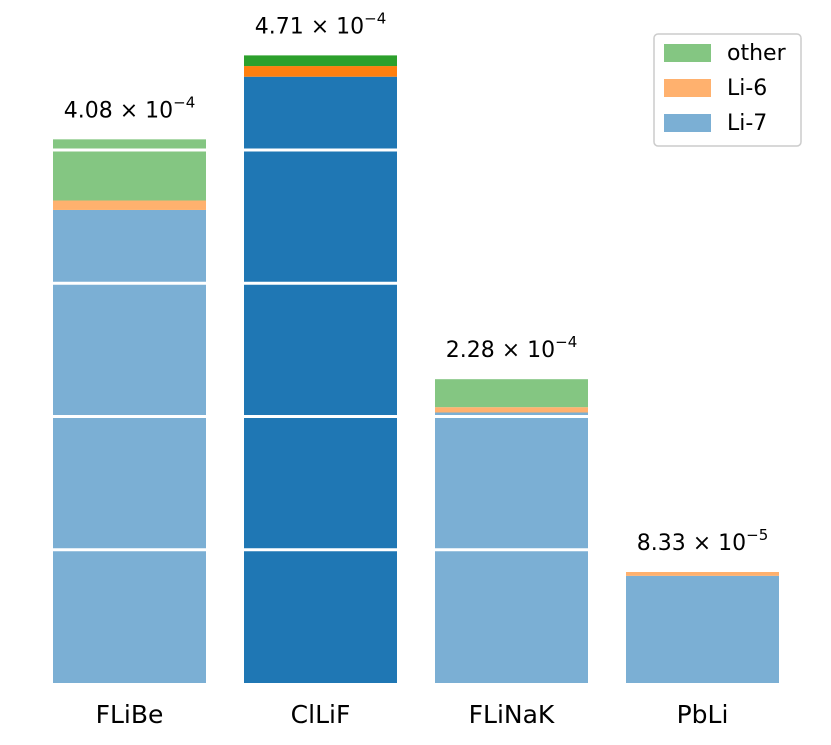 The height and width of the screenshot is (745, 831). I want to click on category-label-flinak: FLiNaK, so click(512, 714).